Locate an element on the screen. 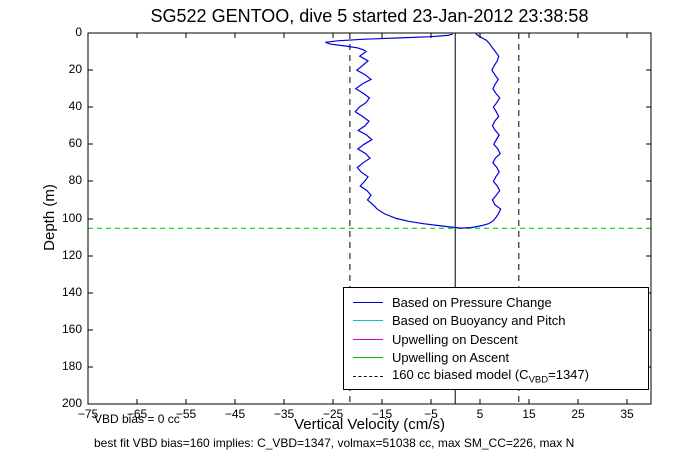 The image size is (681, 454). legend-item-2: Based on Buoyancy and Pitch is located at coordinates (500, 321).